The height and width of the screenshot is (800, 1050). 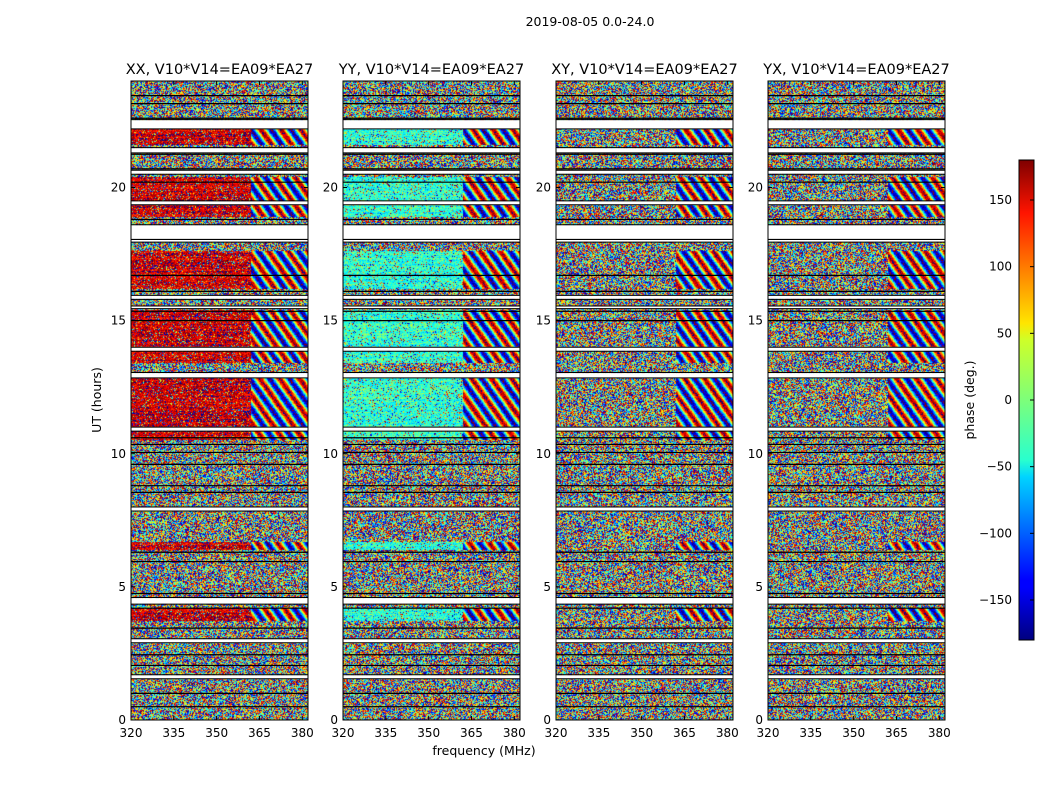 What do you see at coordinates (96, 400) in the screenshot?
I see `y-axis-label: UT (hours)` at bounding box center [96, 400].